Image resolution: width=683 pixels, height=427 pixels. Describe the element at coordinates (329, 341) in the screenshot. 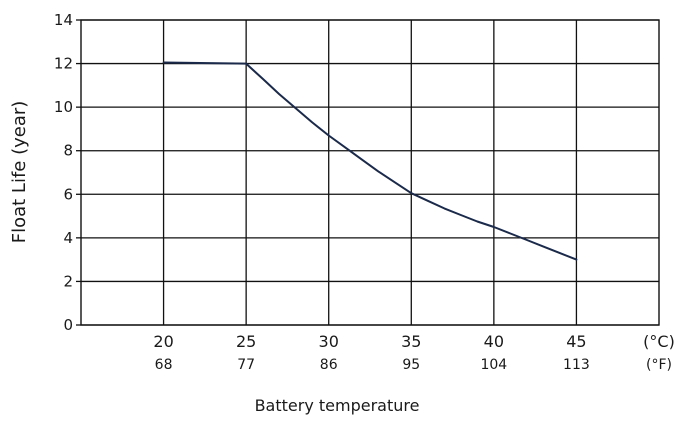

I see `x-tick-label-celsius: 30` at that location.